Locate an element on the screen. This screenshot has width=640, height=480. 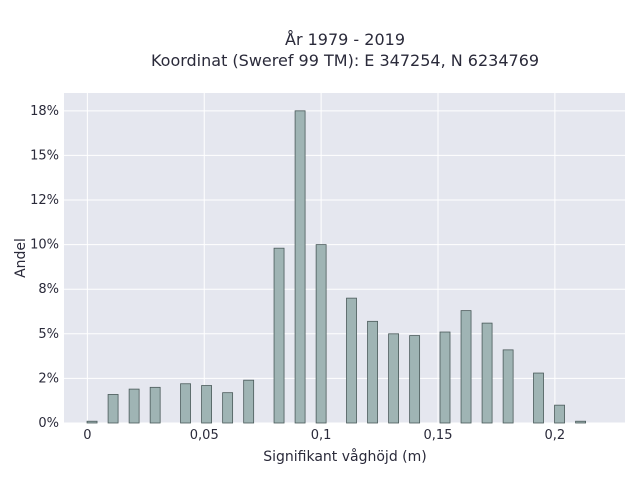
x-tick-label-0: 0 is located at coordinates (87, 435).